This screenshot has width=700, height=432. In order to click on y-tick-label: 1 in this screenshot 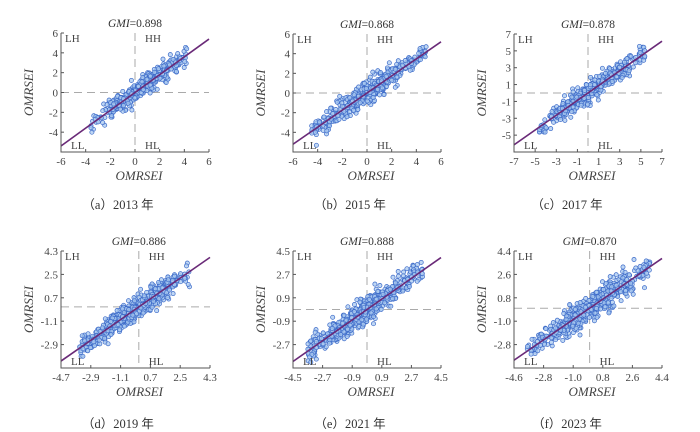, I will do `click(509, 86)`.